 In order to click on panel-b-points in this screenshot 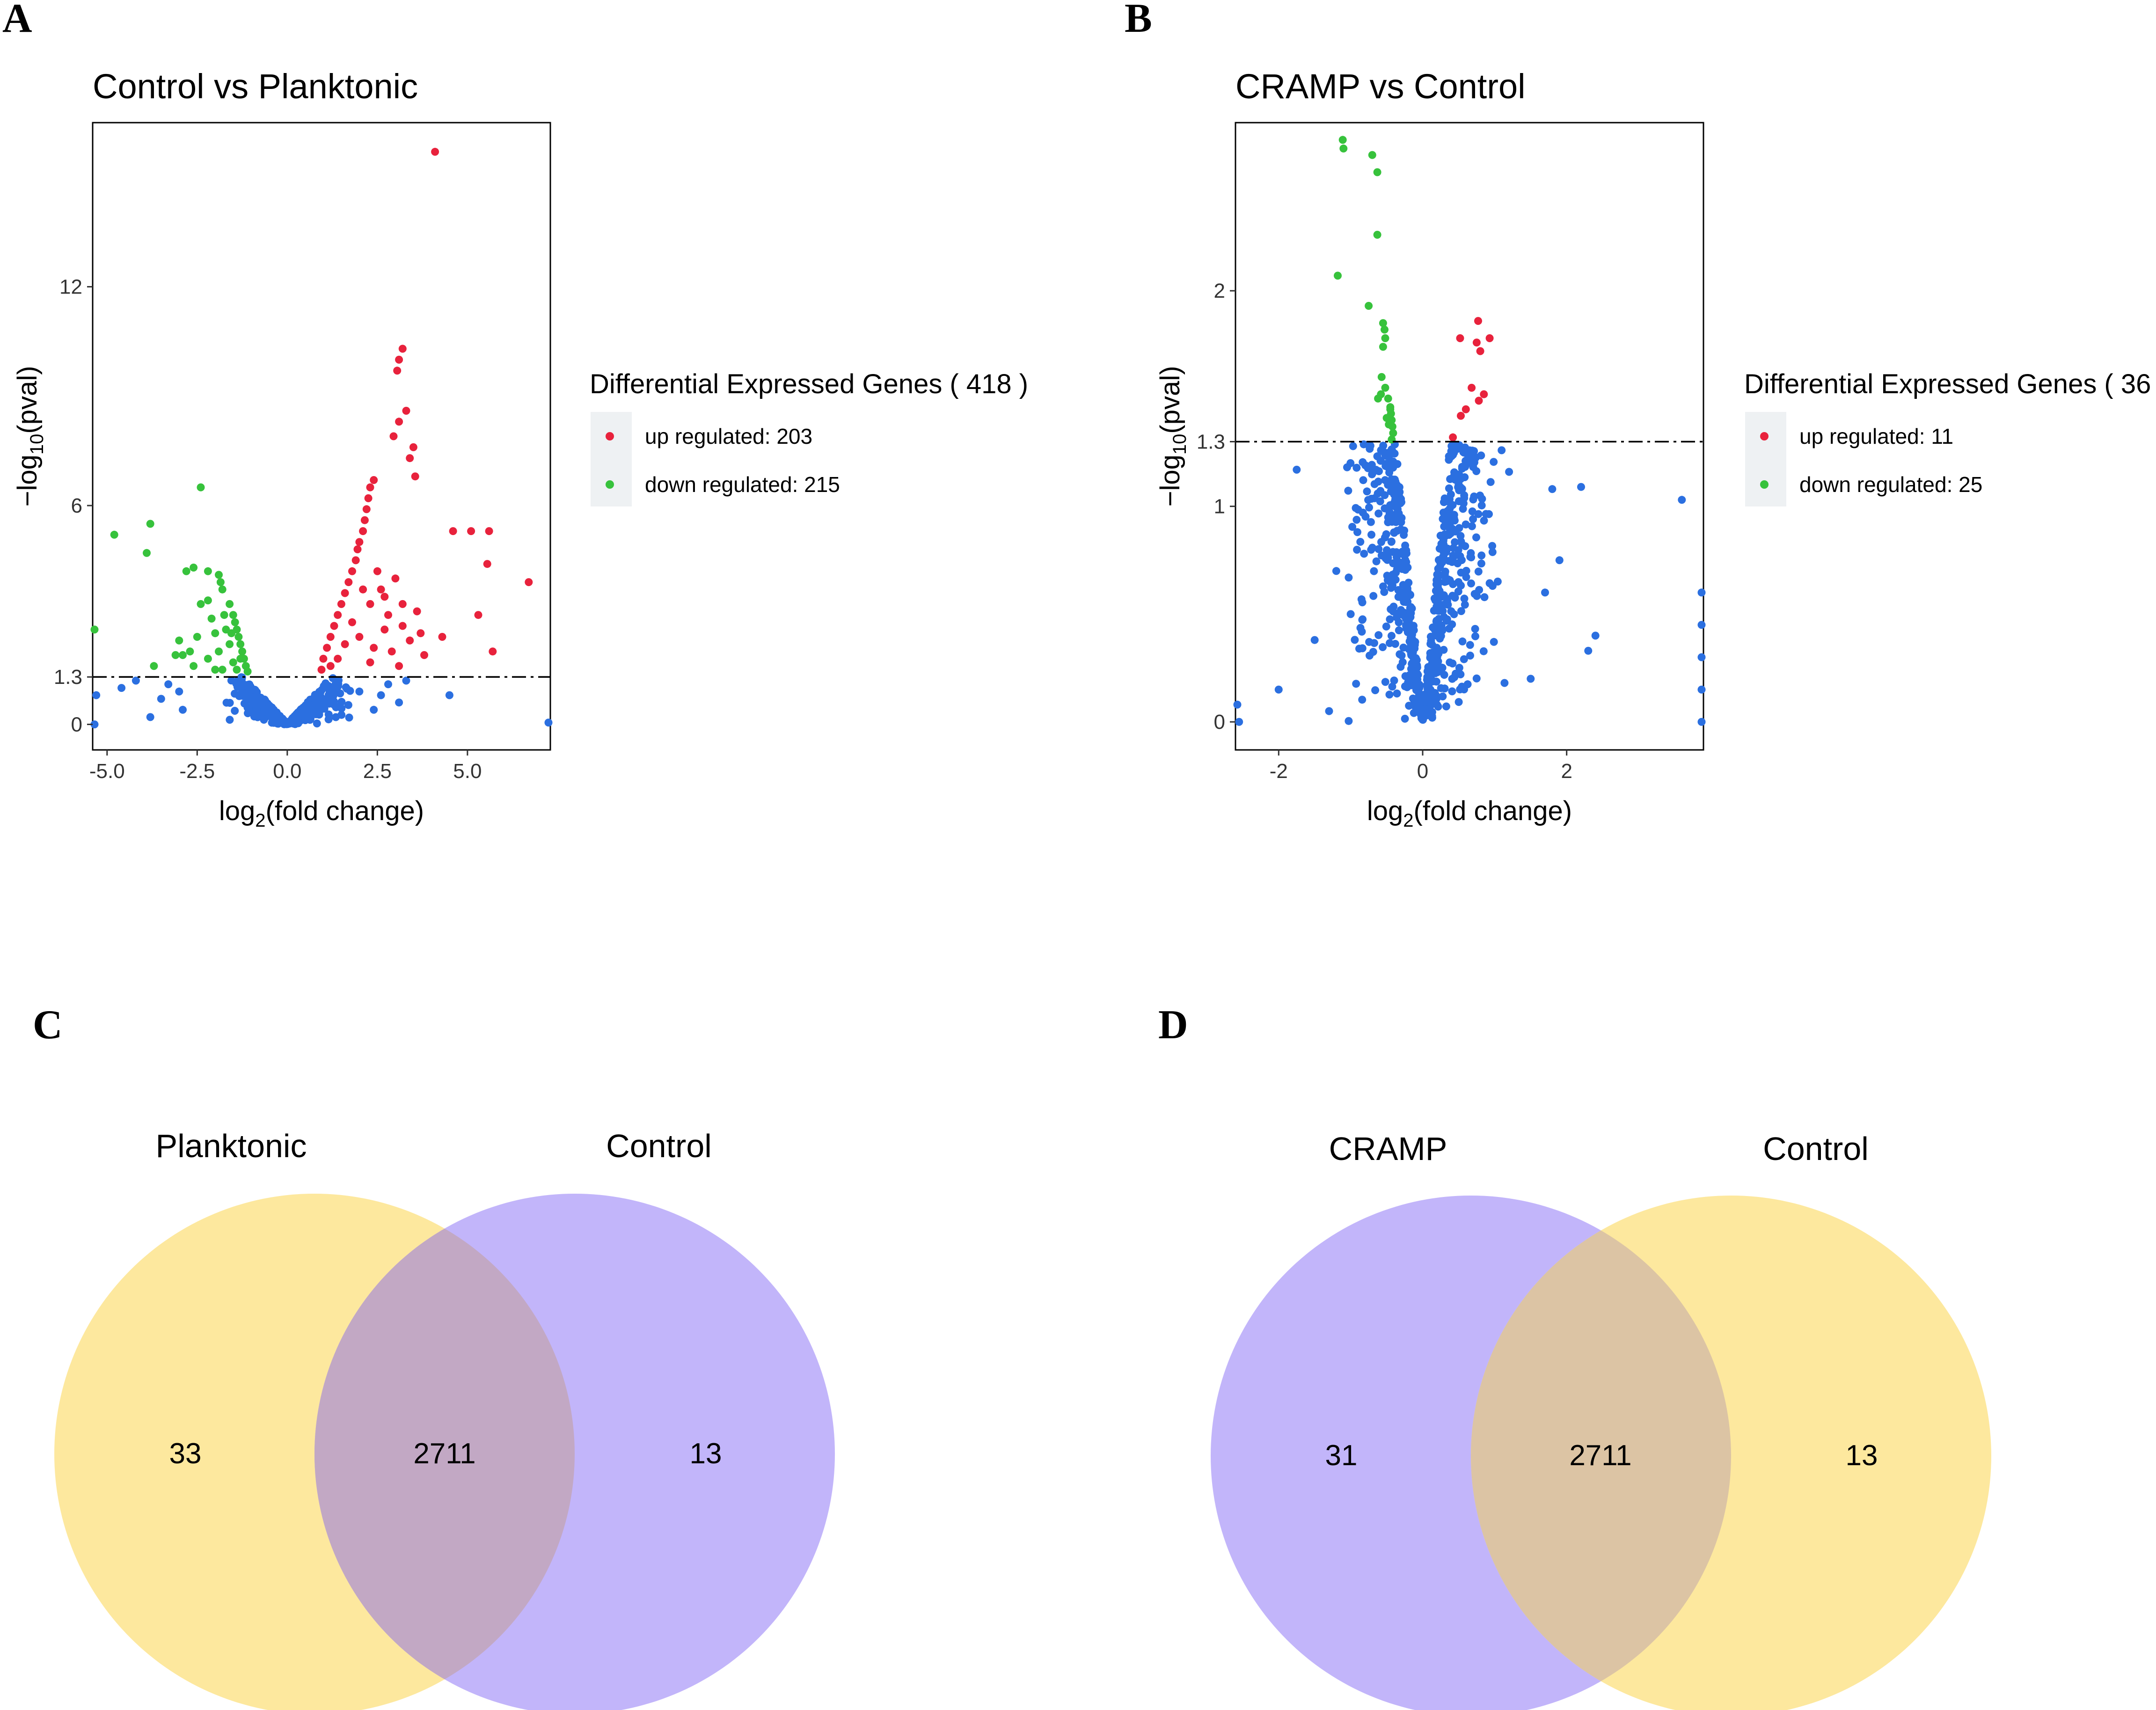, I will do `click(1469, 431)`.